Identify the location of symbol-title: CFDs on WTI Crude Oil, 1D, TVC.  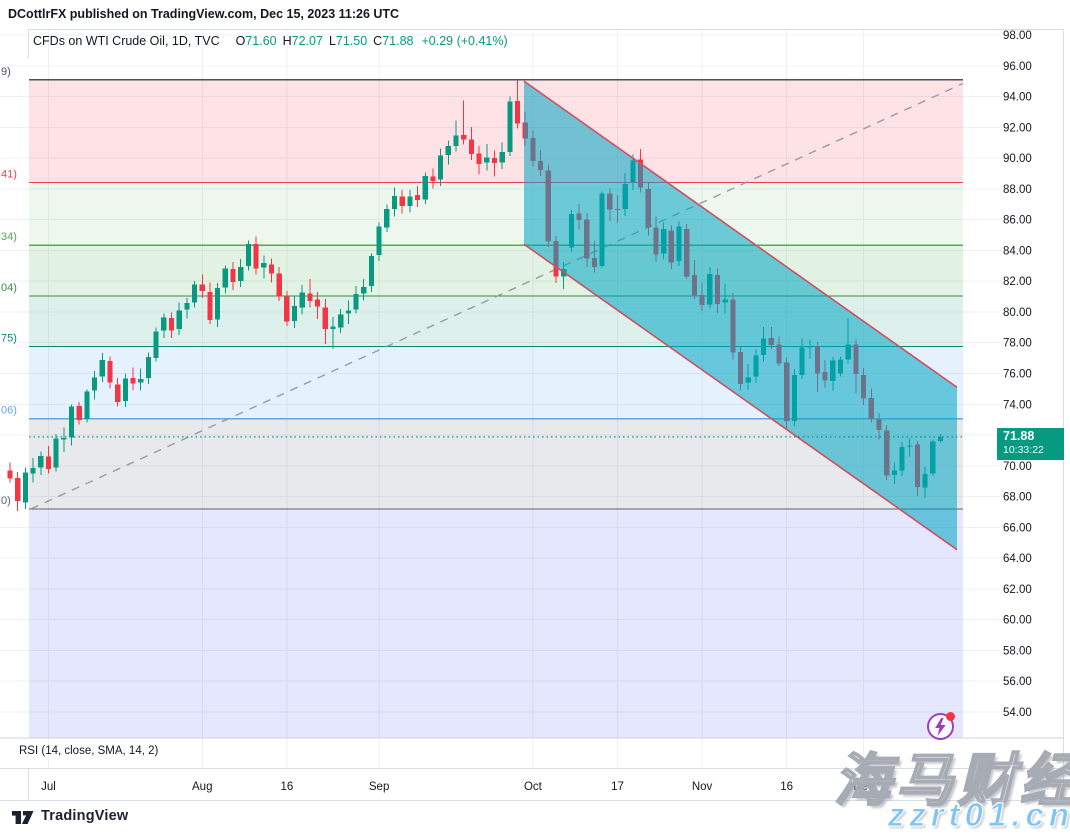
(126, 41).